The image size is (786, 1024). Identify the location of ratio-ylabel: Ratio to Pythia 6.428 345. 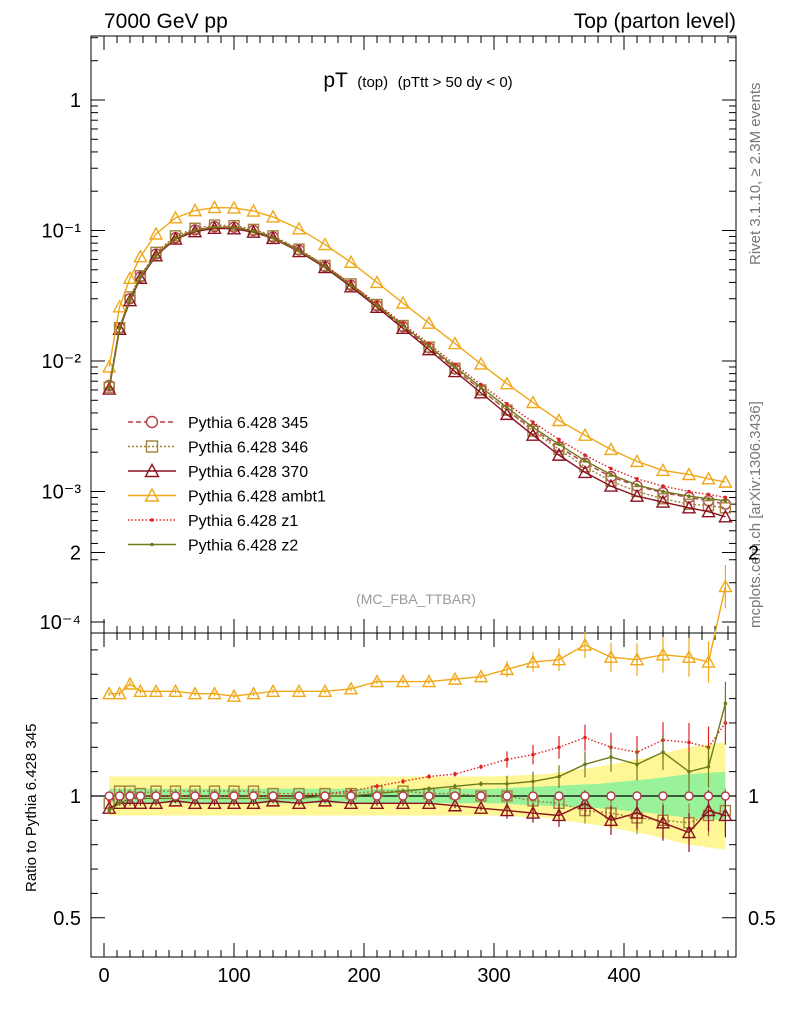
(31, 808).